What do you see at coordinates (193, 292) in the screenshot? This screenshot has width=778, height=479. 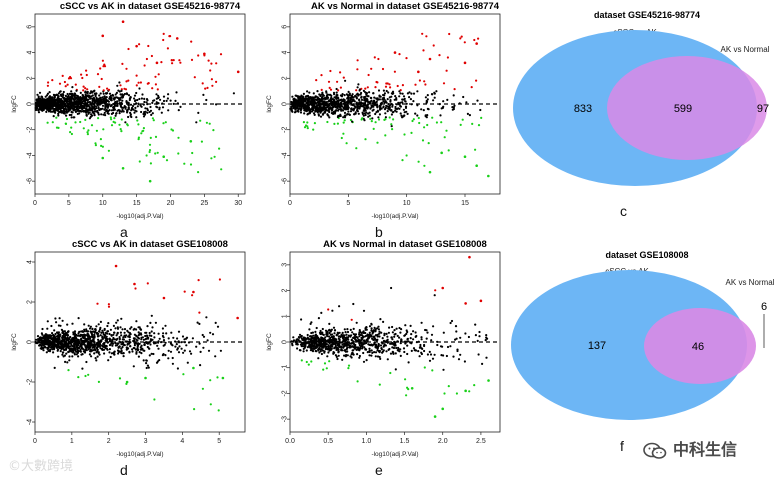 I see `point-up` at bounding box center [193, 292].